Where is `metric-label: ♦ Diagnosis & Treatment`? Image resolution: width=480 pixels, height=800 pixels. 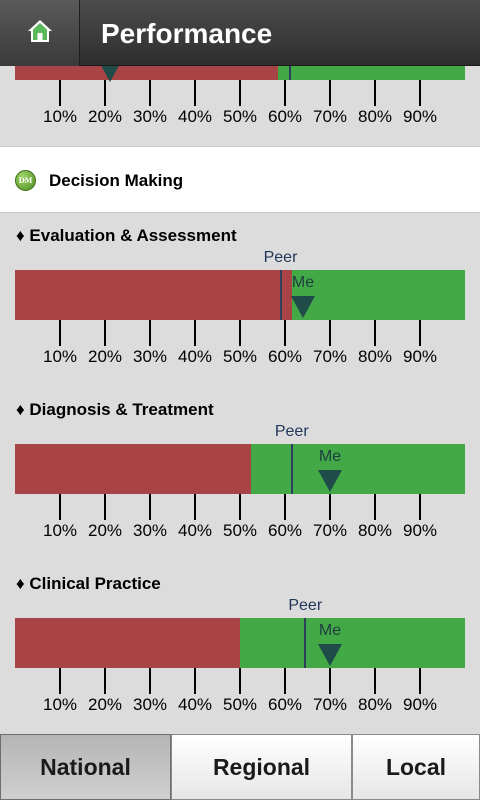 metric-label: ♦ Diagnosis & Treatment is located at coordinates (115, 409).